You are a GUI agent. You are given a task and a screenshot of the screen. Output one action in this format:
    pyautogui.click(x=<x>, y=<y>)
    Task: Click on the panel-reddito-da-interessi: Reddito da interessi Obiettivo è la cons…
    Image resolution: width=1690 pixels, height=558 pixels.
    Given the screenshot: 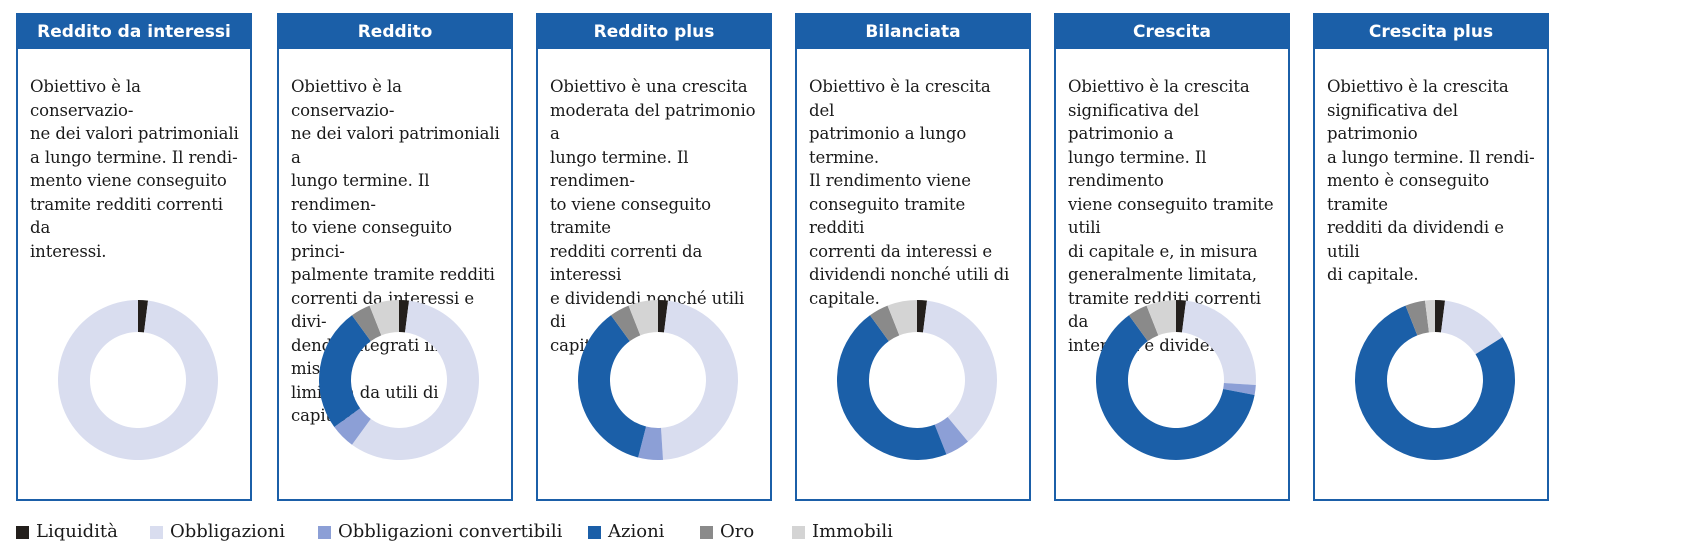 What is the action you would take?
    pyautogui.click(x=134, y=257)
    